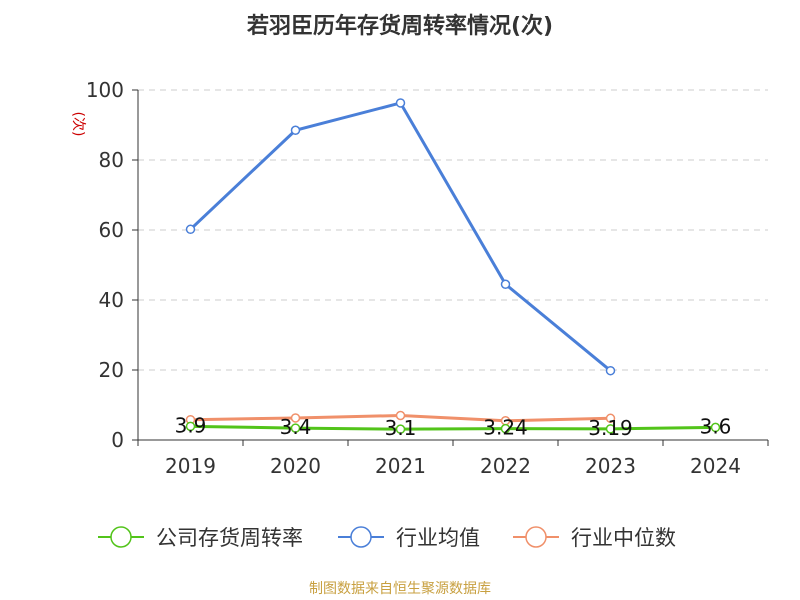  I want to click on data-label: 3.9, so click(191, 425).